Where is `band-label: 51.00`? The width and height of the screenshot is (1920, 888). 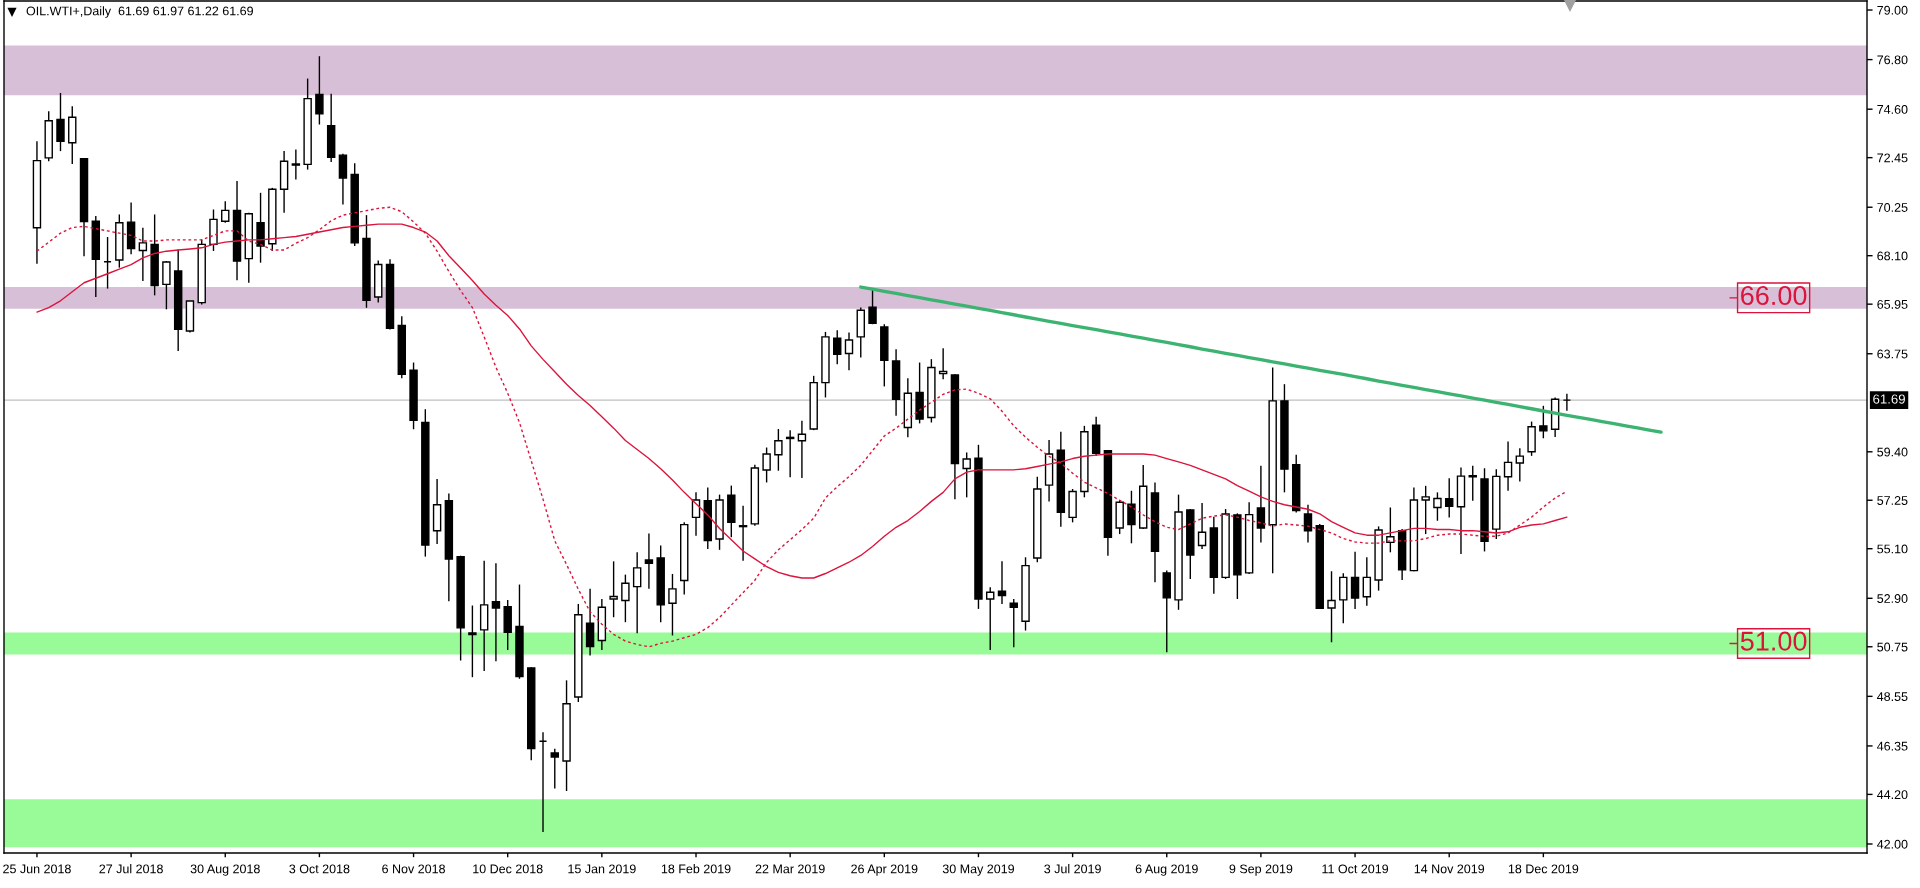
band-label: 51.00 is located at coordinates (1773, 641).